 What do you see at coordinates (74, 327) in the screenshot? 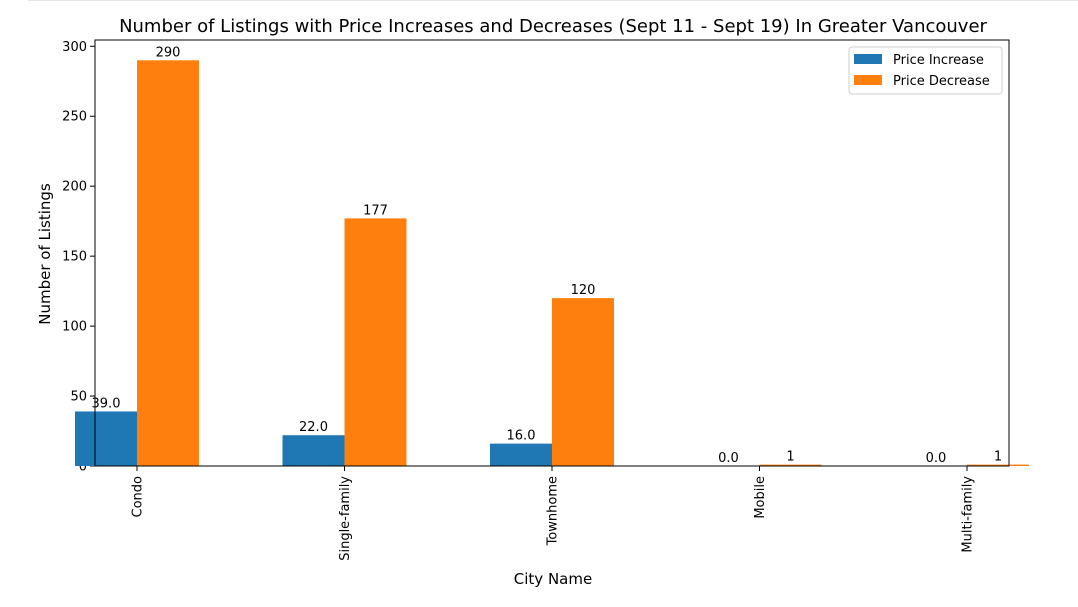
I see `y-tick-label: 100` at bounding box center [74, 327].